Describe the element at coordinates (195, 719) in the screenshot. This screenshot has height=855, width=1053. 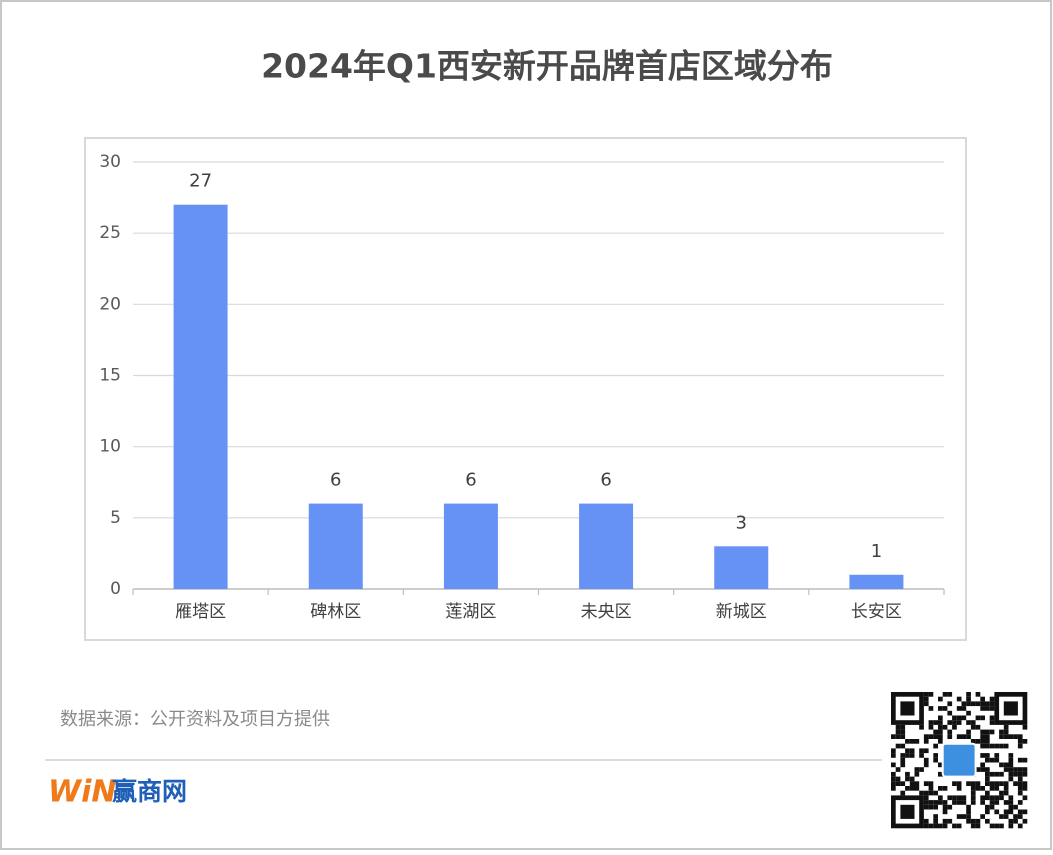
I see `source-note: 数据来源：公开资料及项目方提供` at that location.